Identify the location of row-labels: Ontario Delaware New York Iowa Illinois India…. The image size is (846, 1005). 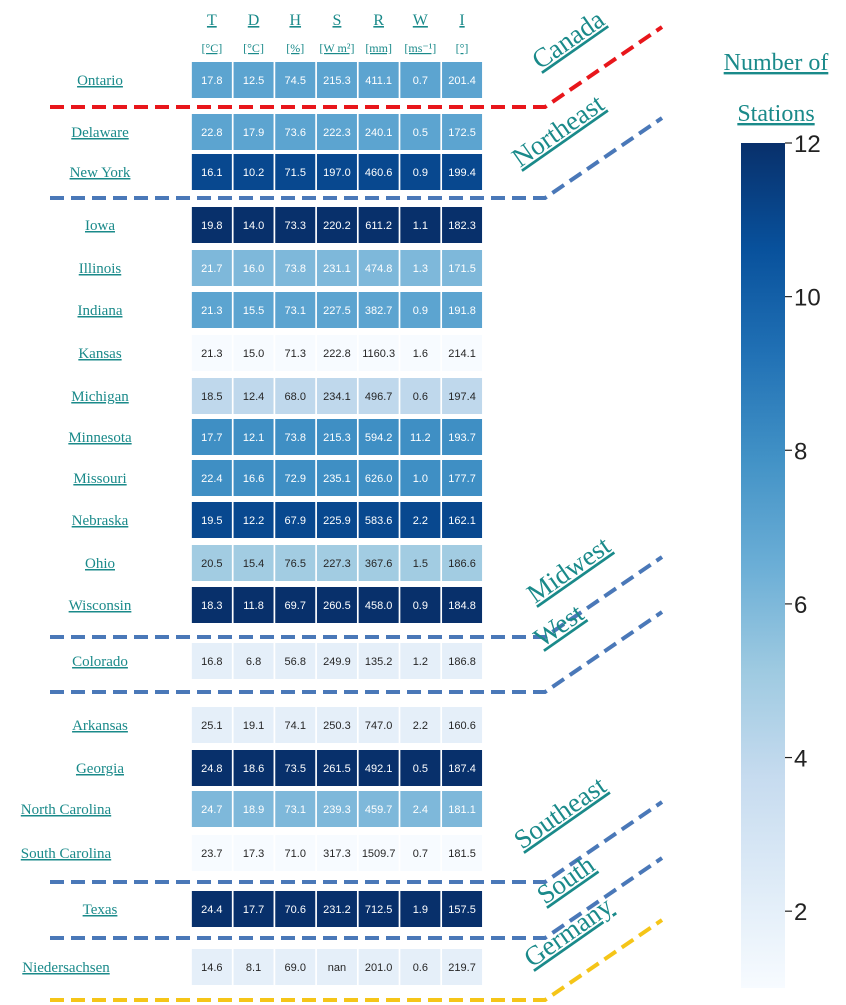
(76, 524).